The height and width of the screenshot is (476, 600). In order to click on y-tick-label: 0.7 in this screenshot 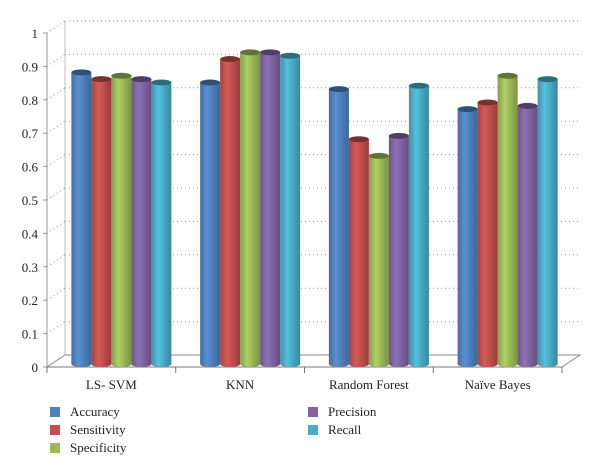, I will do `click(30, 133)`.